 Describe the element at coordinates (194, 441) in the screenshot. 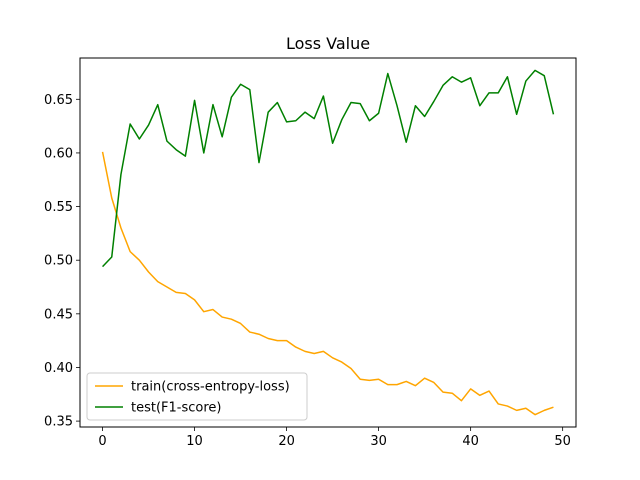

I see `x-tick-label: 10` at that location.